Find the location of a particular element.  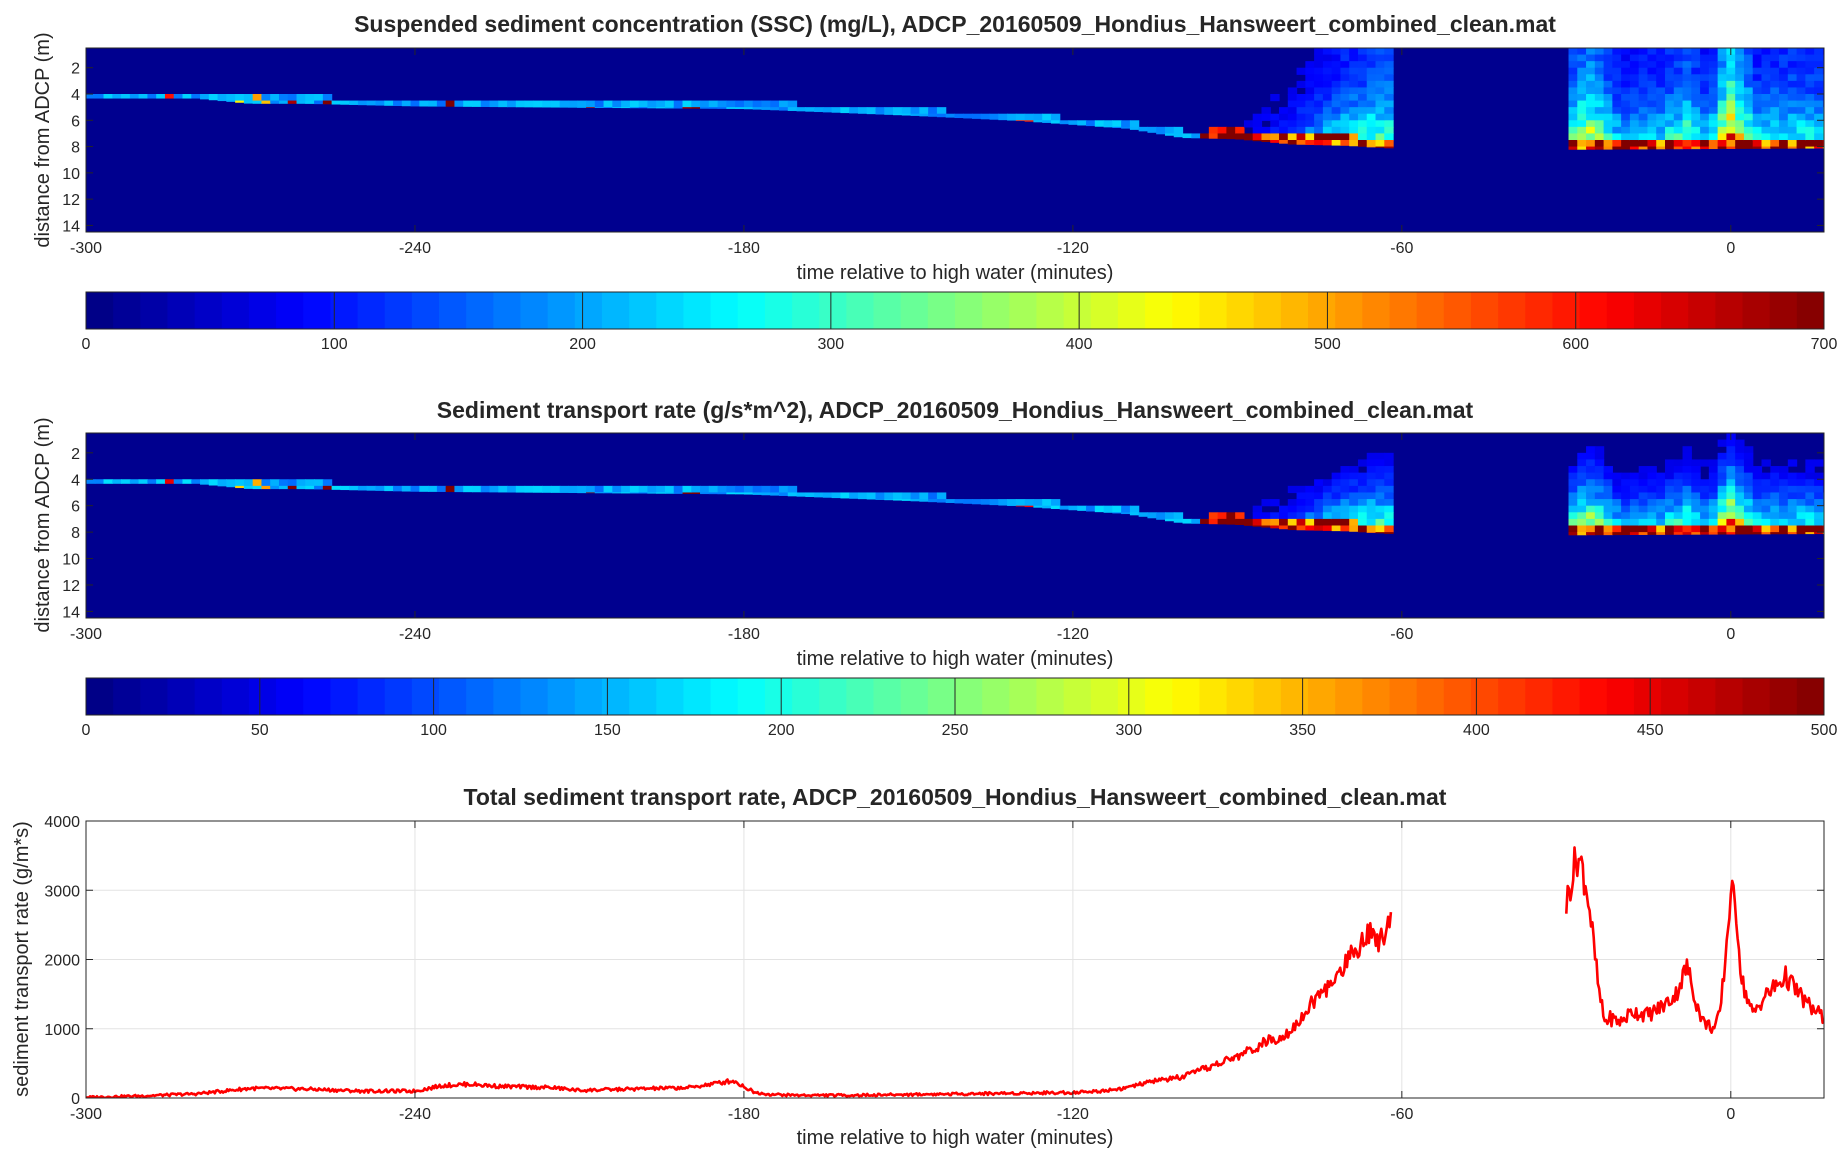

colorbar-tick-label: 50 is located at coordinates (260, 730).